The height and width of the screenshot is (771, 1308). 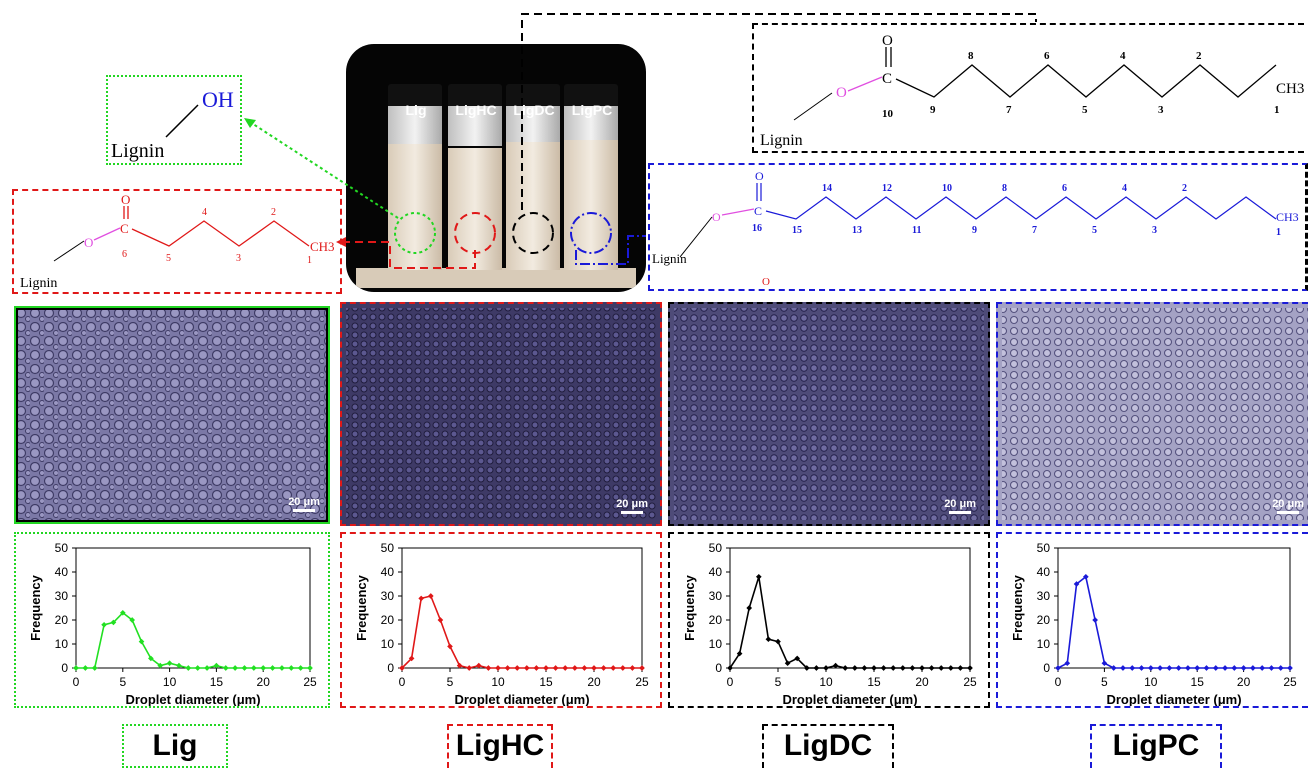 I want to click on pc-micrograph: 20 μm, so click(x=1152, y=414).